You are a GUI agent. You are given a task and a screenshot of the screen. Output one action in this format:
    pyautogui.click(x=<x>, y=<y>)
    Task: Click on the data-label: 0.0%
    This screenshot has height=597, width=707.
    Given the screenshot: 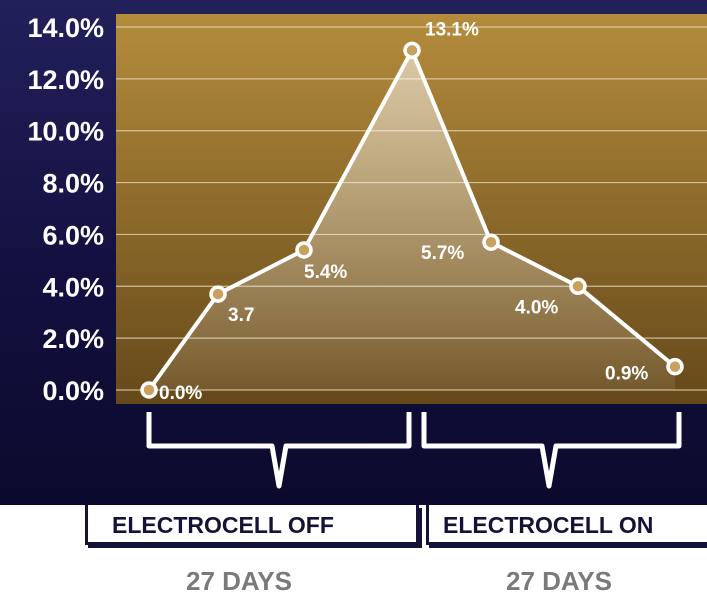 What is the action you would take?
    pyautogui.click(x=180, y=393)
    